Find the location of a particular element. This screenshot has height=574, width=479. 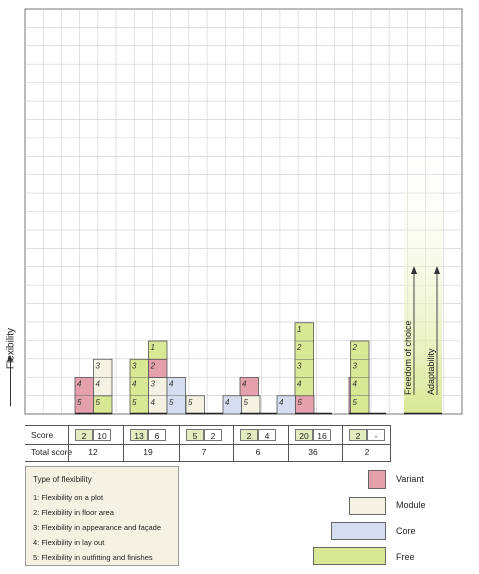

y-axis-title: Flexibility is located at coordinates (11, 358).